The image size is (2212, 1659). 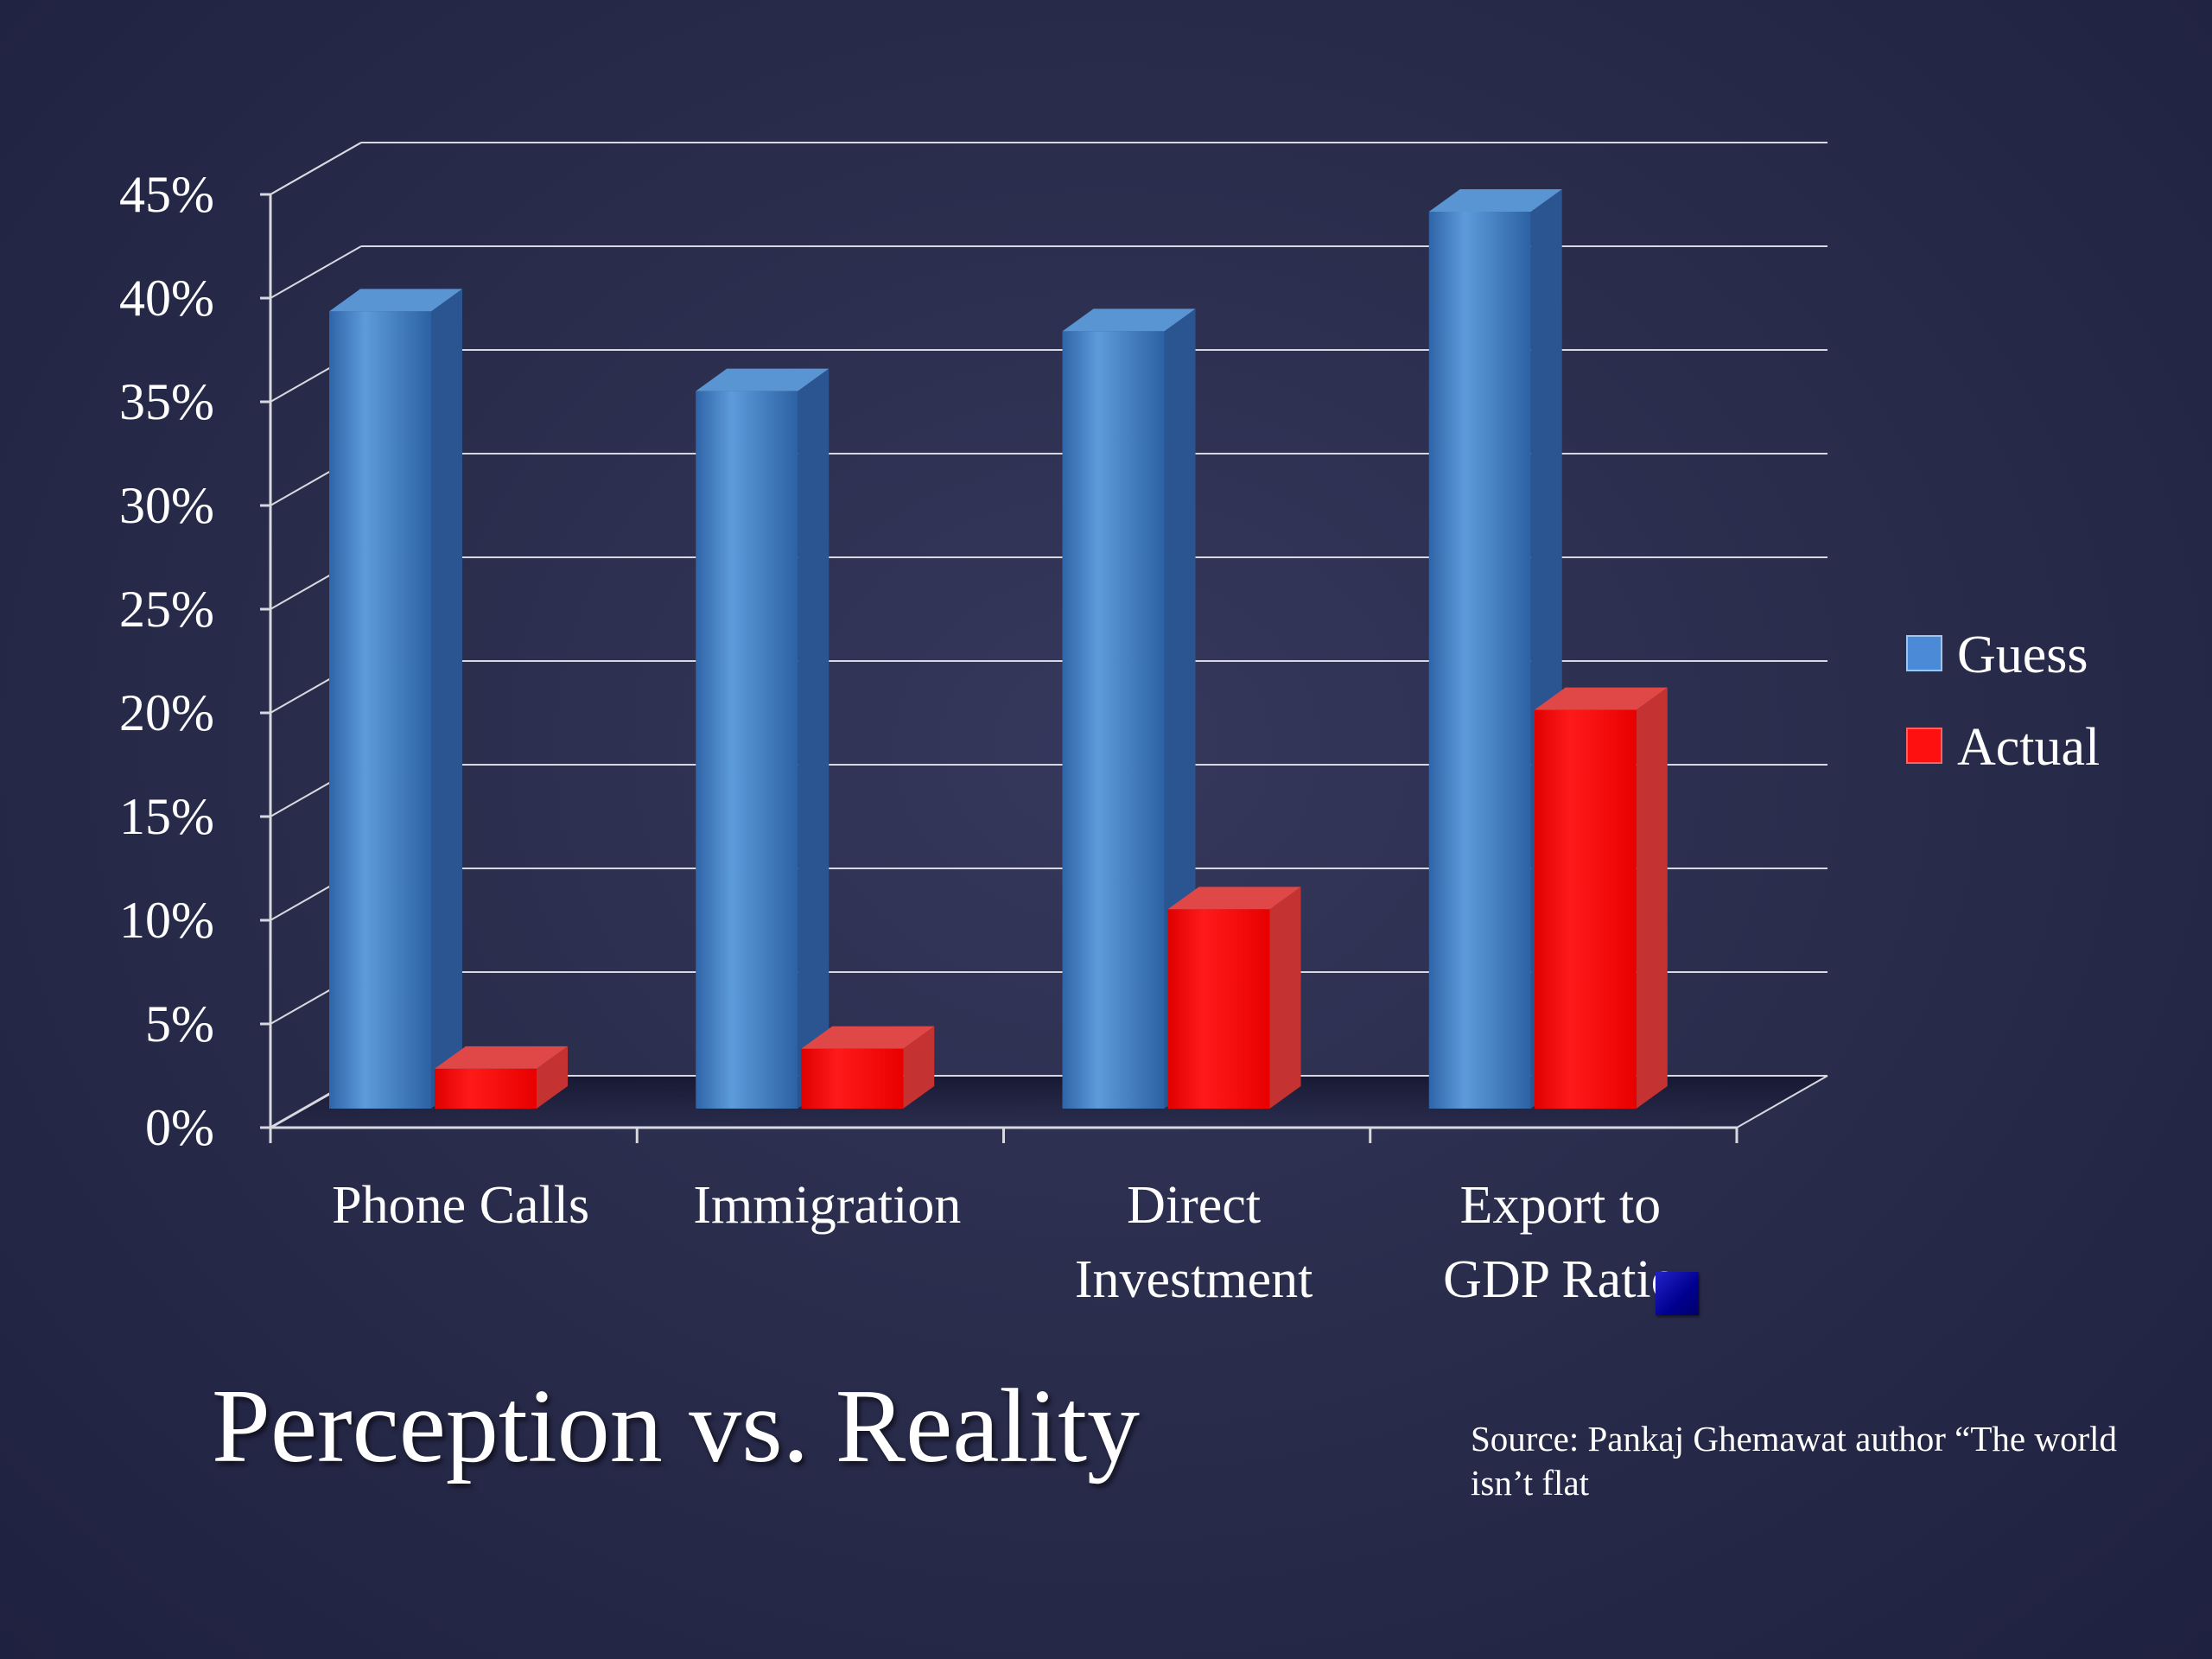 What do you see at coordinates (179, 1127) in the screenshot?
I see `y-tick-label: 0%` at bounding box center [179, 1127].